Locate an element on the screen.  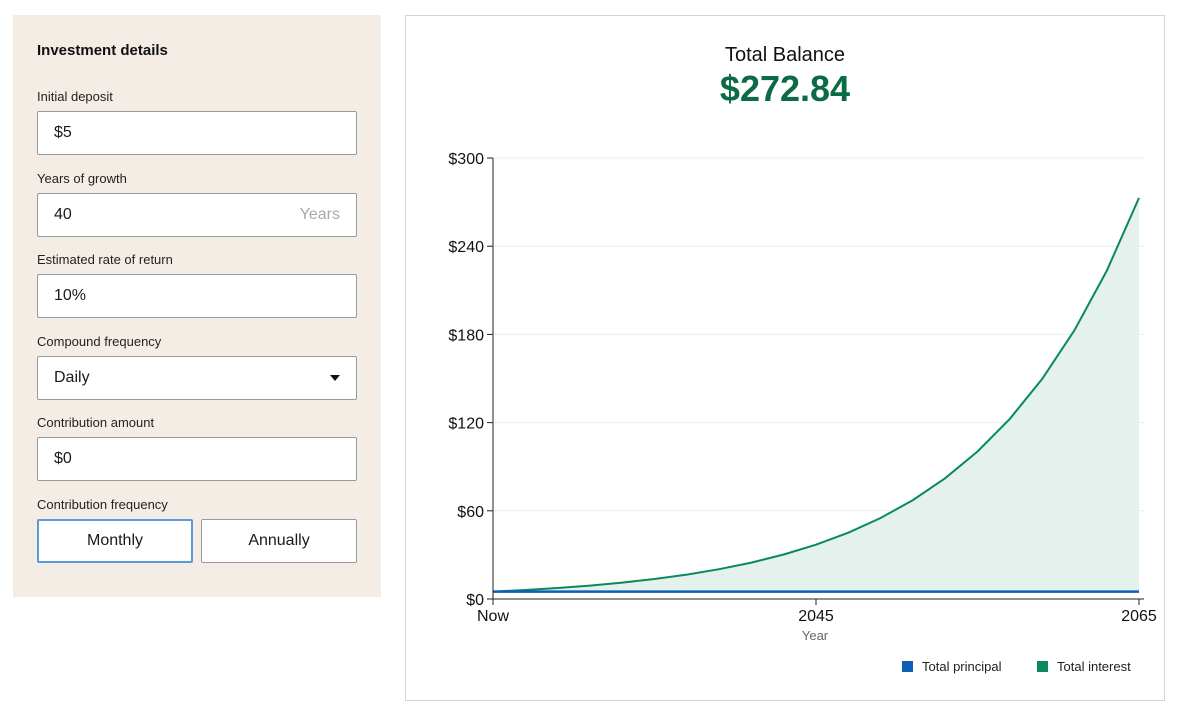
initial-deposit-label: Initial deposit is located at coordinates (75, 96).